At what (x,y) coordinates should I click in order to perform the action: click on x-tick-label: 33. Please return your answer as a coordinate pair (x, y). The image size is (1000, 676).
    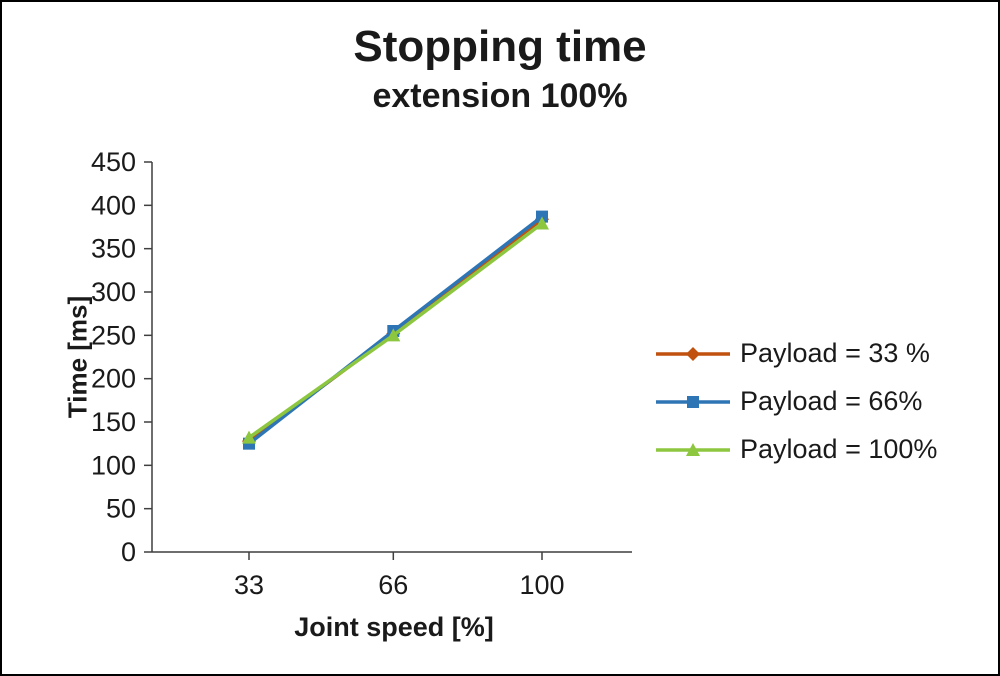
    Looking at the image, I should click on (249, 585).